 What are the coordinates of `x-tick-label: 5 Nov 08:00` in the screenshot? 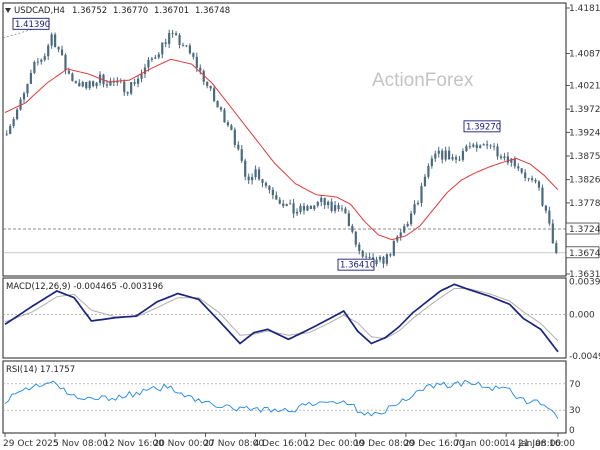 It's located at (80, 444).